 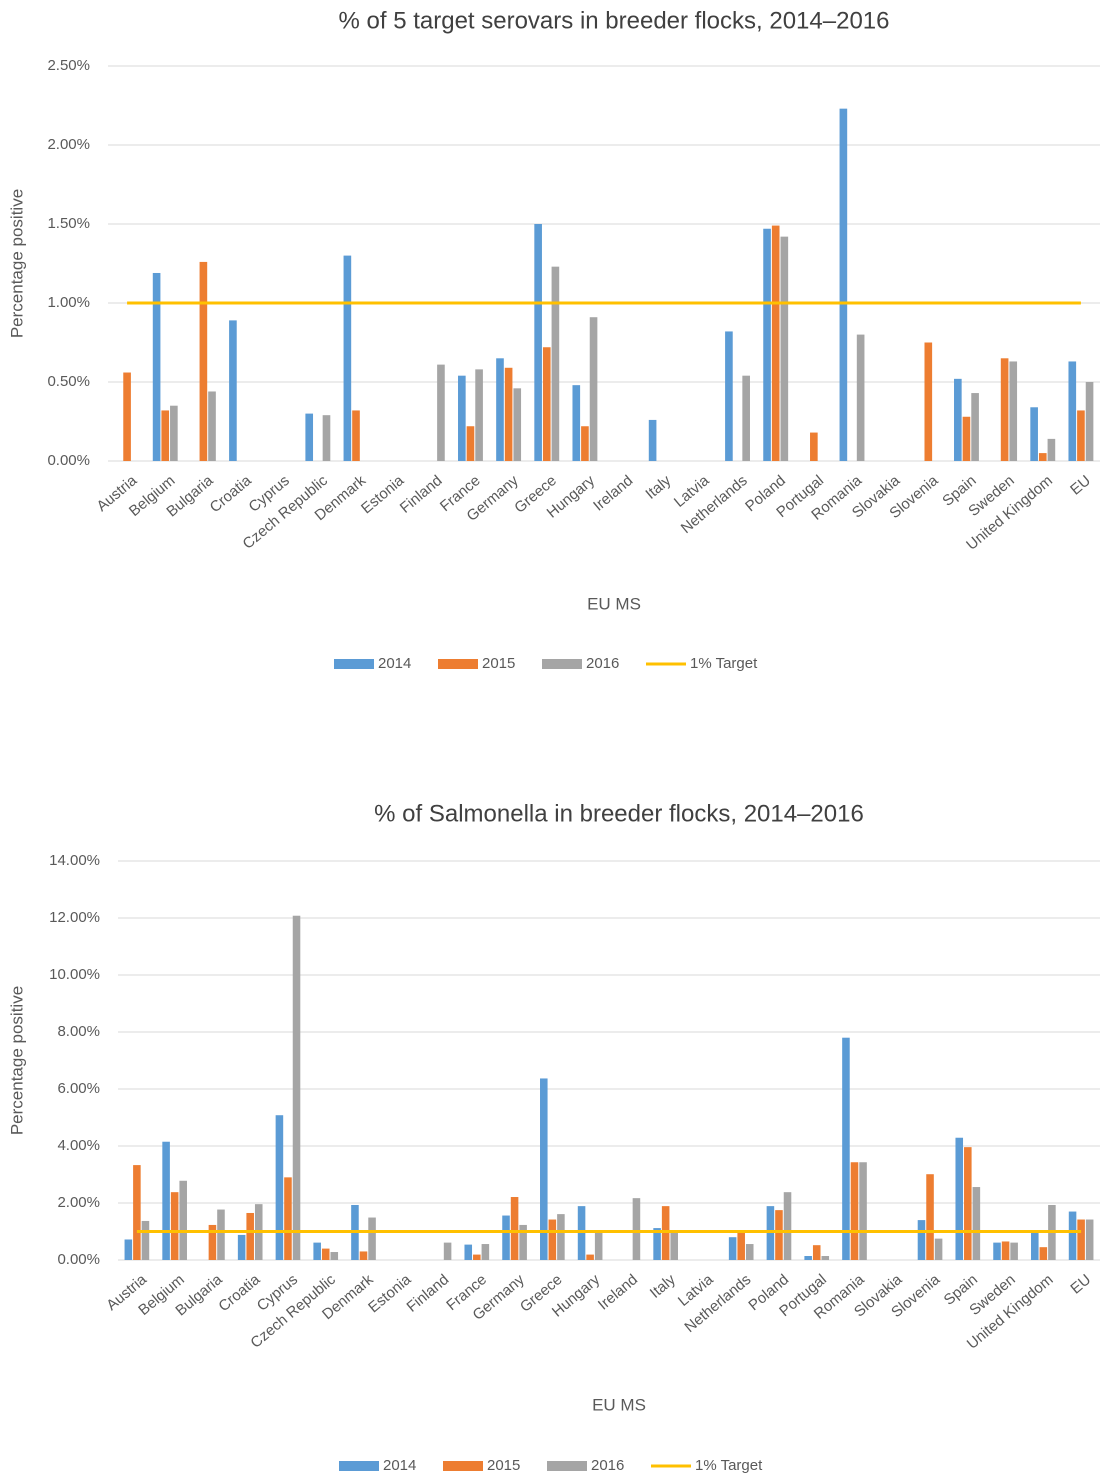 What do you see at coordinates (68, 302) in the screenshot?
I see `y-tick-label: 1.00%` at bounding box center [68, 302].